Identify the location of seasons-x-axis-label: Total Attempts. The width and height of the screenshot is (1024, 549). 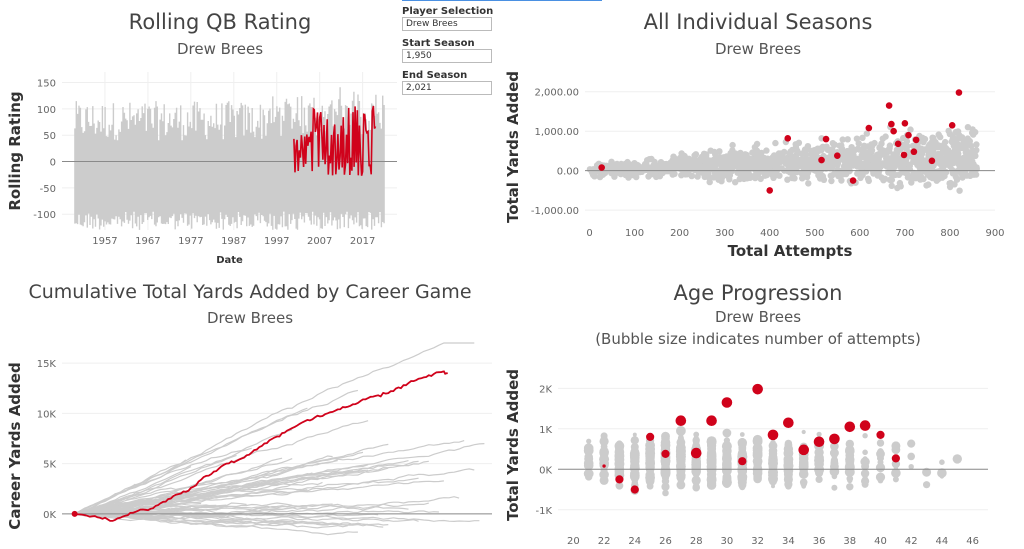
(790, 251).